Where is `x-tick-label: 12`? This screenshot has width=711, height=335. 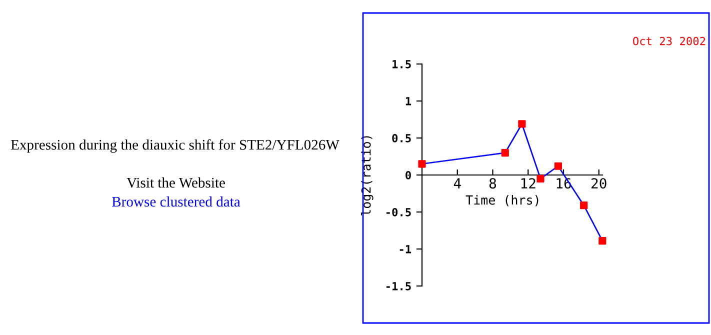
x-tick-label: 12 is located at coordinates (528, 183).